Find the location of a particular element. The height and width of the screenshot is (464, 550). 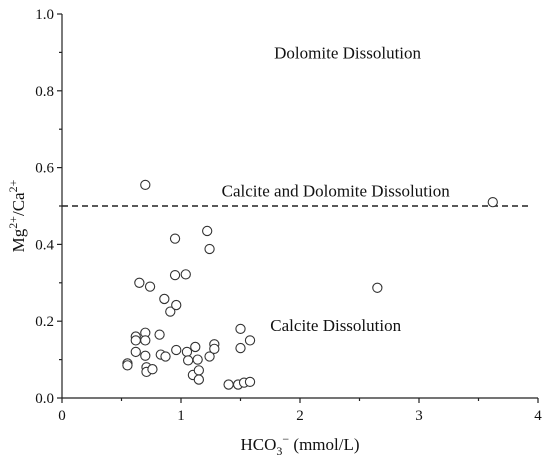

y-tick-label: 0.0 is located at coordinates (44, 399).